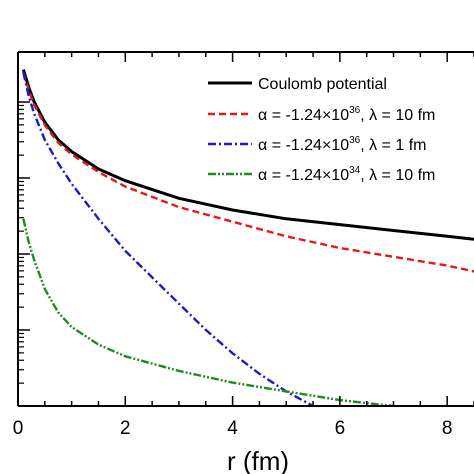 This screenshot has width=474, height=474. I want to click on x-axis-title: r (fm), so click(258, 460).